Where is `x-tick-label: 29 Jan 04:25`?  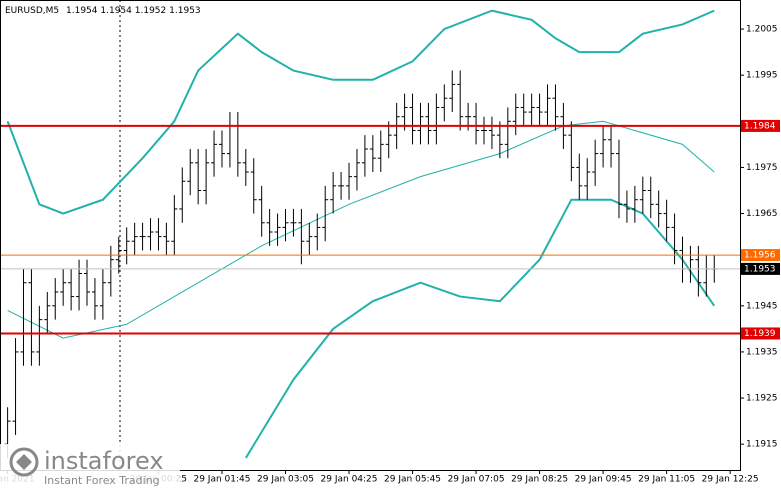
x-tick-label: 29 Jan 04:25 is located at coordinates (349, 480).